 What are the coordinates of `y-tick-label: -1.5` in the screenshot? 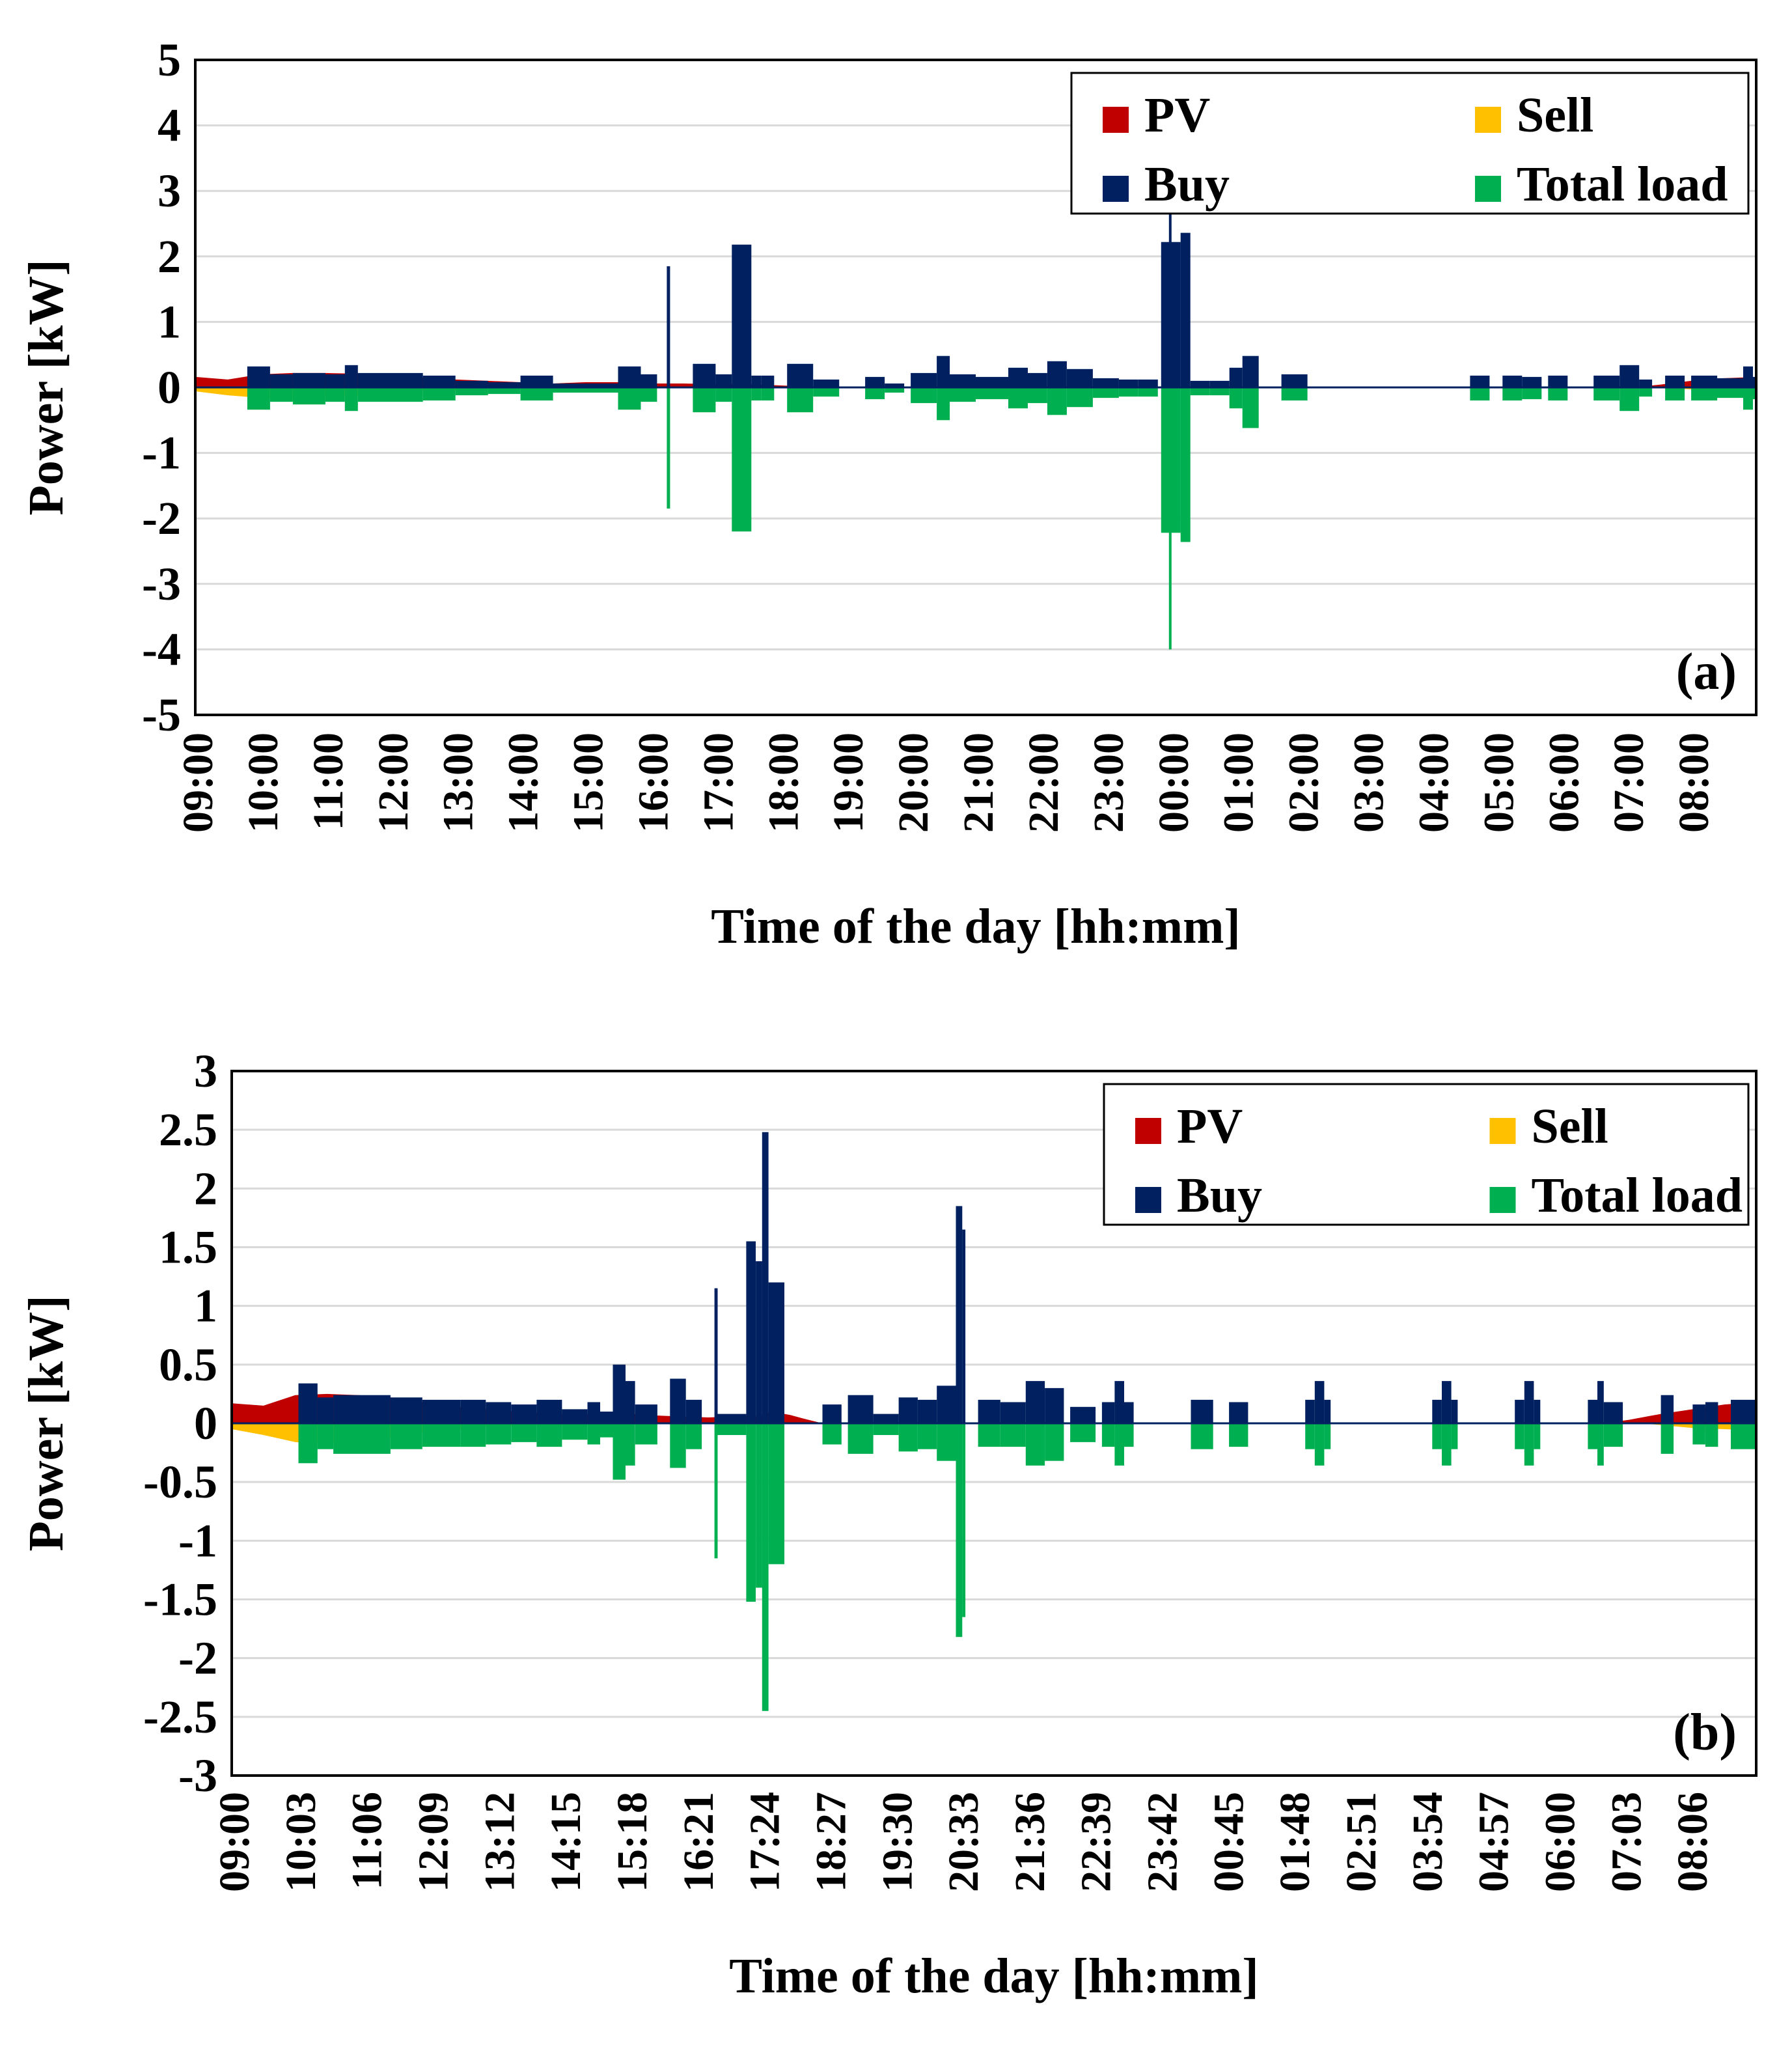 It's located at (180, 1600).